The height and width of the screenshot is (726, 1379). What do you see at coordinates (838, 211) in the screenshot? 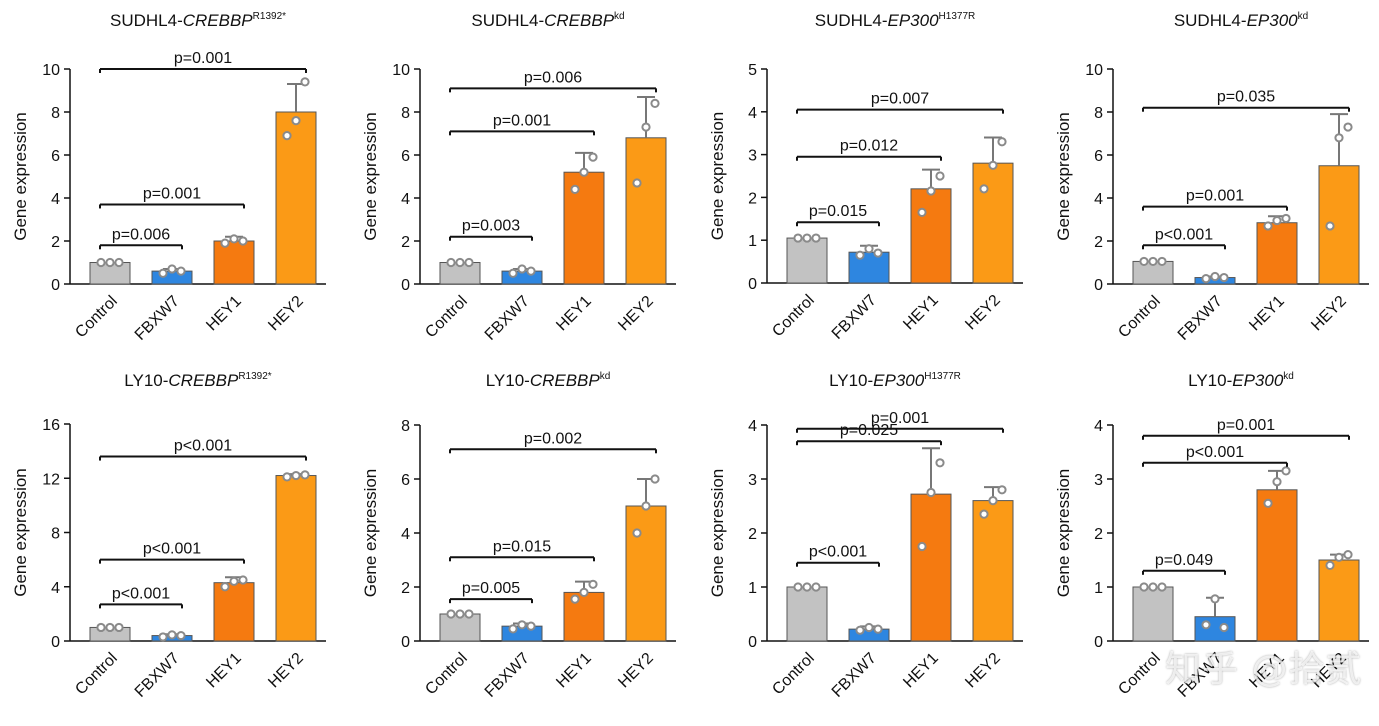
I see `p-value-label: p=0.015` at bounding box center [838, 211].